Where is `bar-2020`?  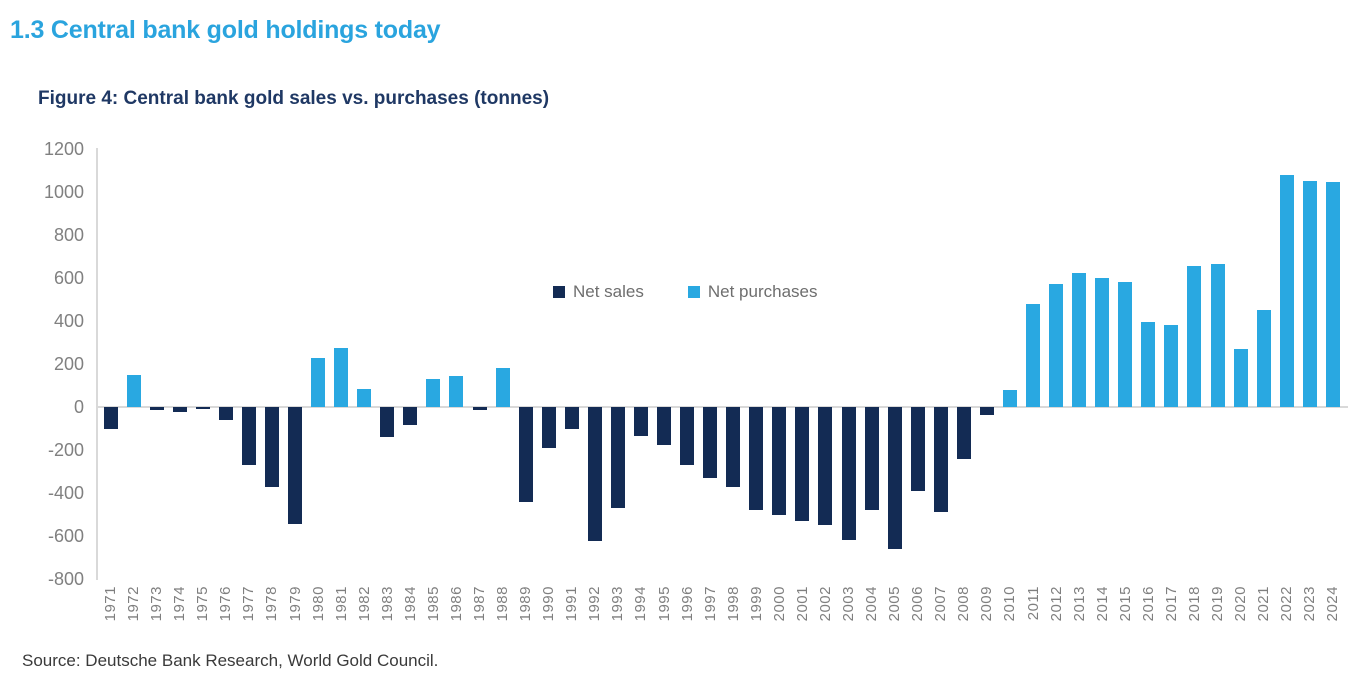 bar-2020 is located at coordinates (1240, 377).